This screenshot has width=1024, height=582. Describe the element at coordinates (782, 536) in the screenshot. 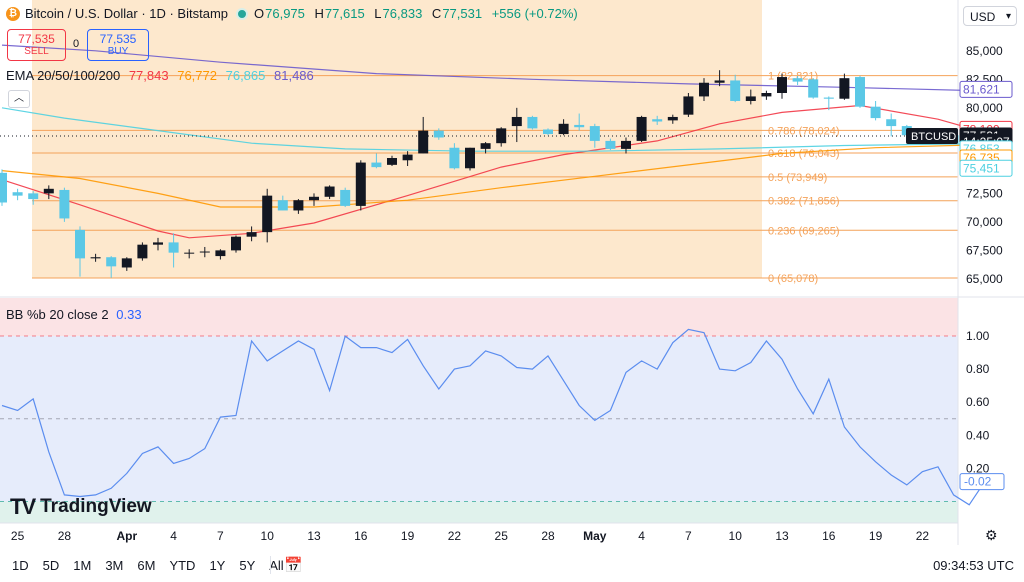

I see `time-tick-label: 13` at that location.